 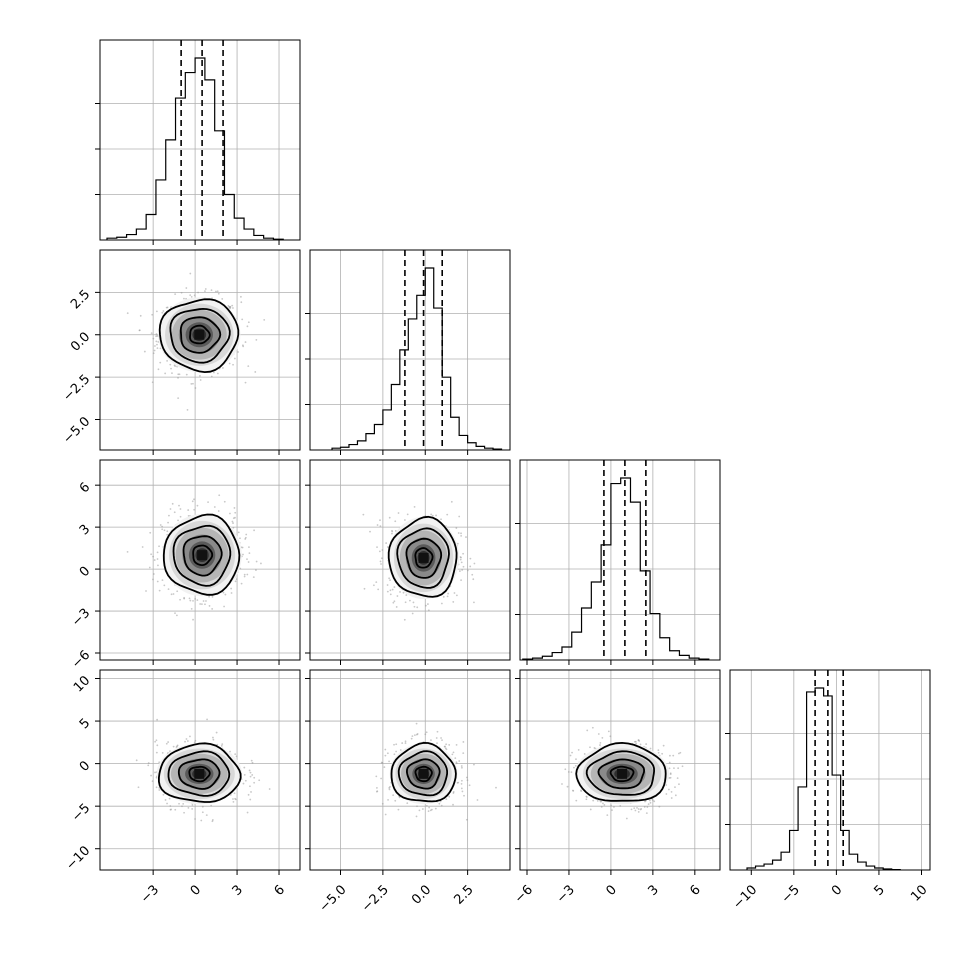 I want to click on y-tick-label: 2.5, so click(x=80, y=299).